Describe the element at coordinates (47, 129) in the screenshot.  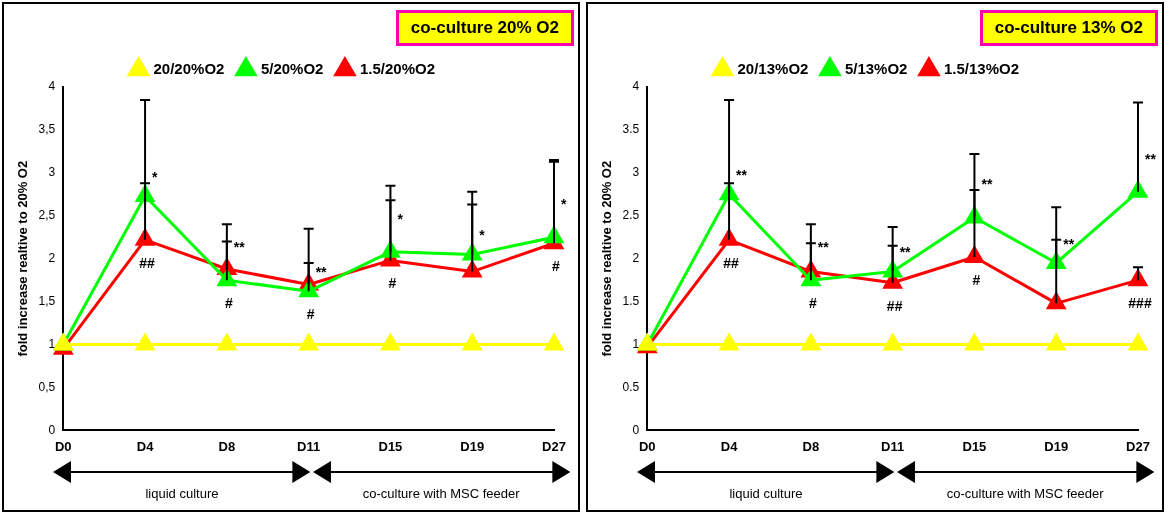
I see `y-tick-label: 3,5` at that location.